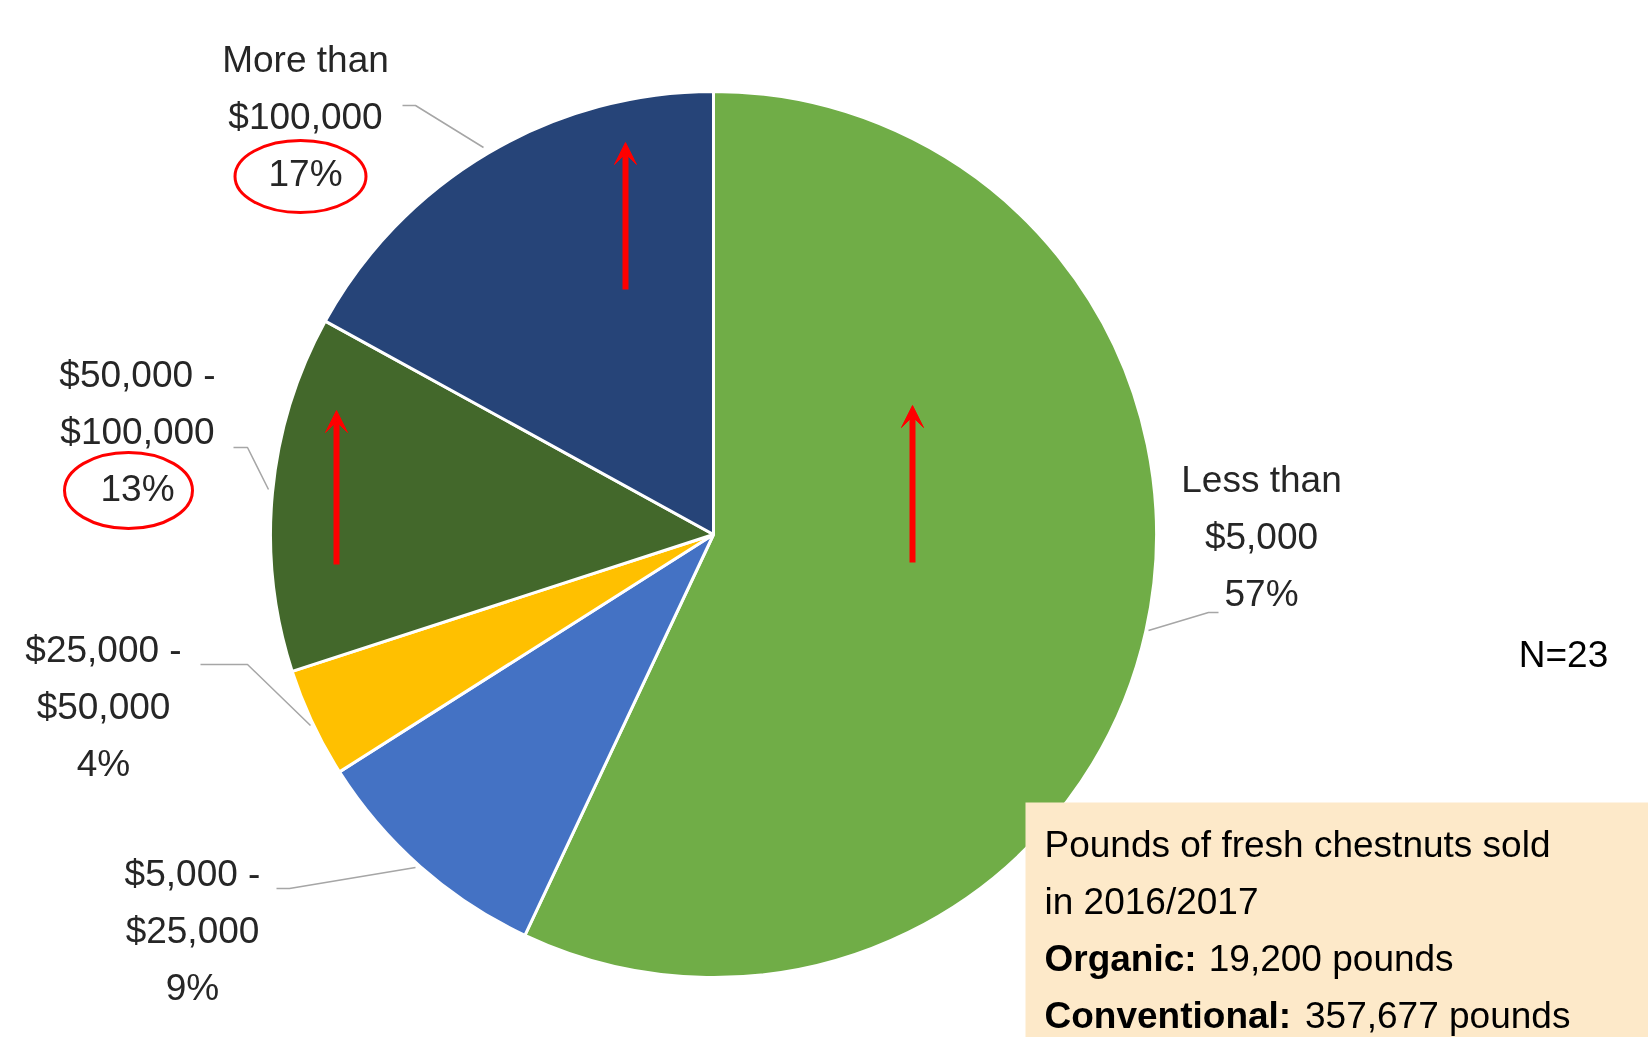 The height and width of the screenshot is (1037, 1648). I want to click on slice-label: $50,000 - $100,000, so click(137, 403).